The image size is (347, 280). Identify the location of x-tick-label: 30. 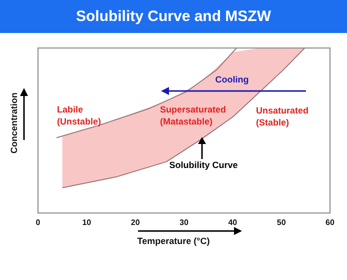
(184, 223).